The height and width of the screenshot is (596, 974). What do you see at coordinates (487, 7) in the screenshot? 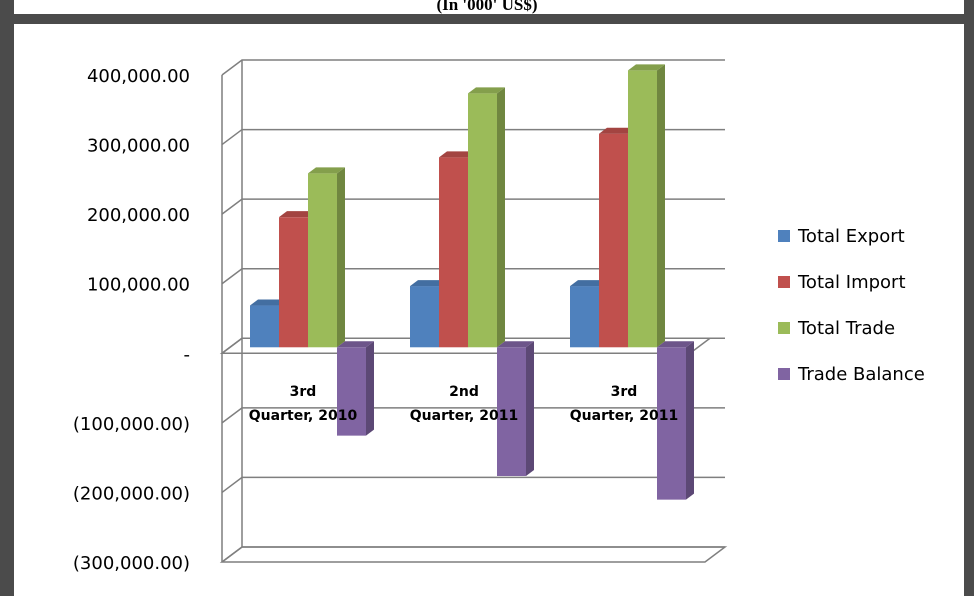
I see `chart-title: (In '000' US$)` at bounding box center [487, 7].